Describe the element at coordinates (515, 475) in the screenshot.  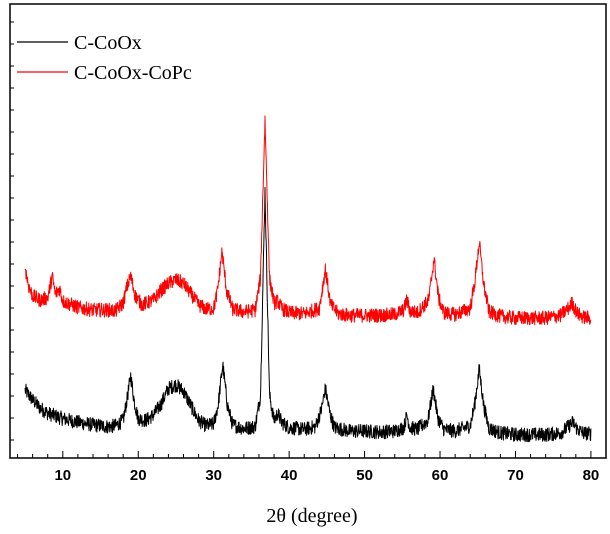
I see `x-tick-label: 70` at that location.